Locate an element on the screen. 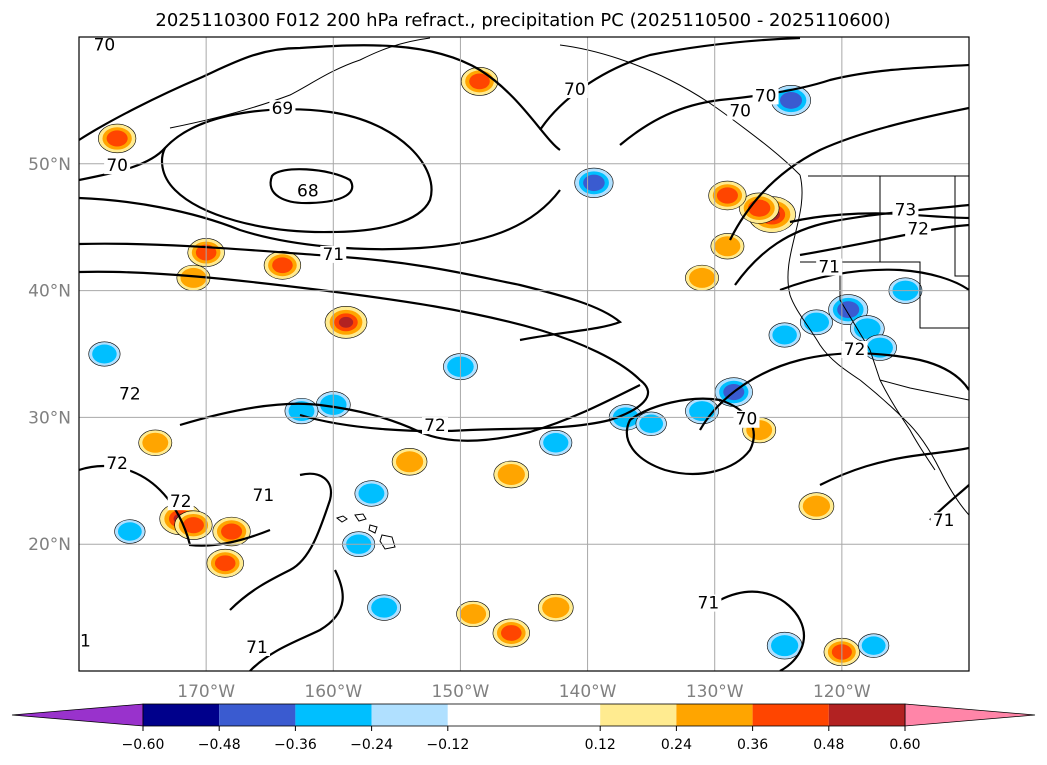 Image resolution: width=1047 pixels, height=765 pixels. alaska-coast is located at coordinates (300, 83).